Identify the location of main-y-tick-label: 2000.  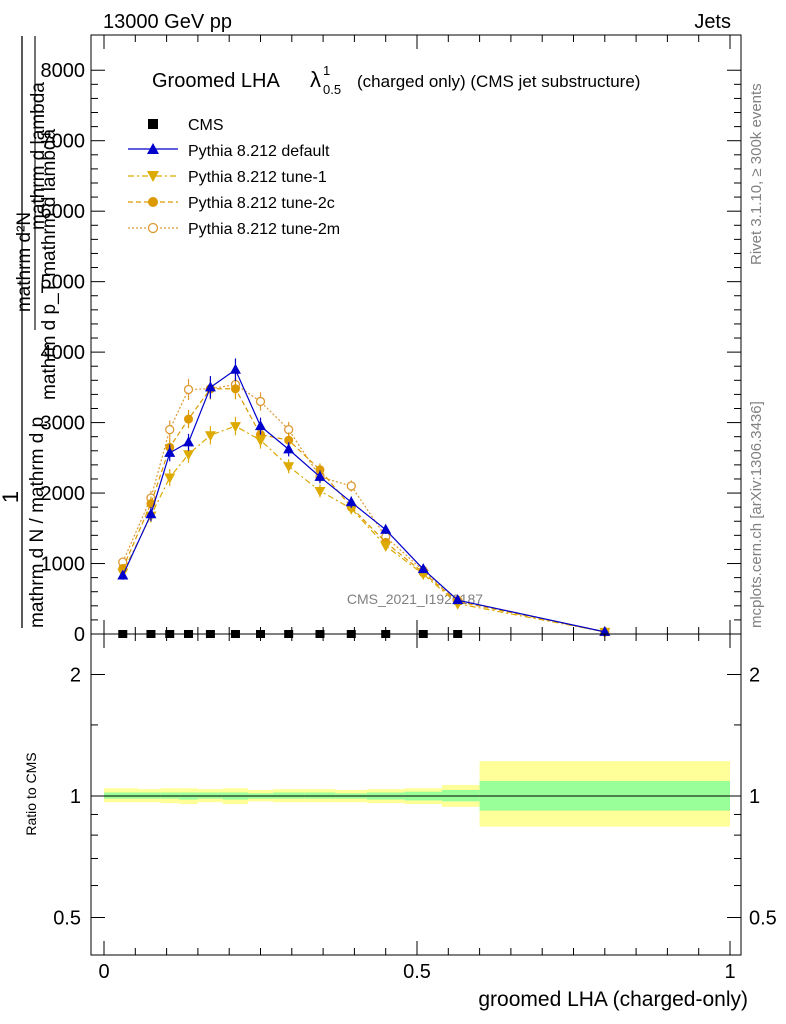
(63, 494).